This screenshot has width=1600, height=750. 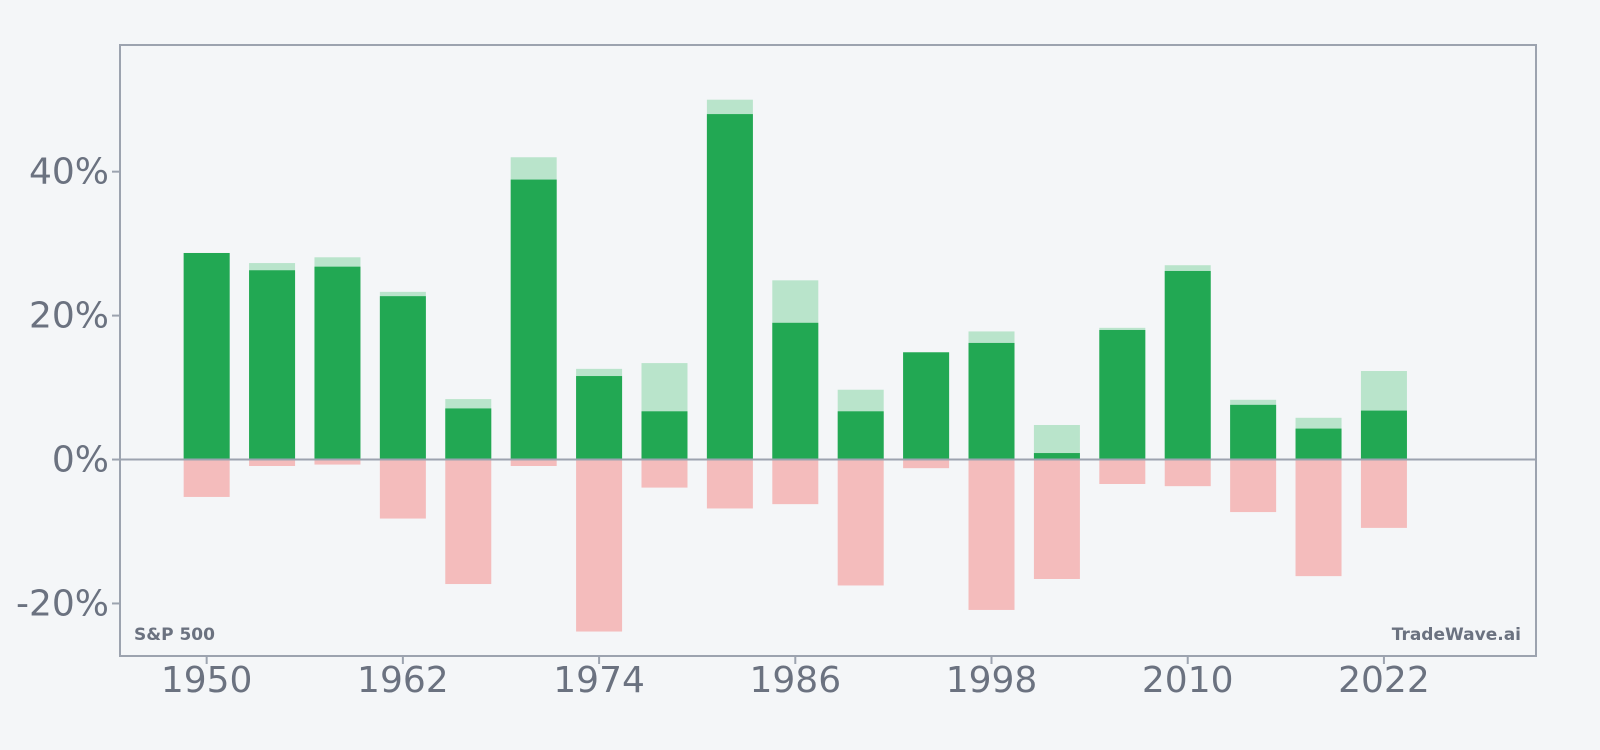 I want to click on bar-close-2010, so click(x=1187, y=365).